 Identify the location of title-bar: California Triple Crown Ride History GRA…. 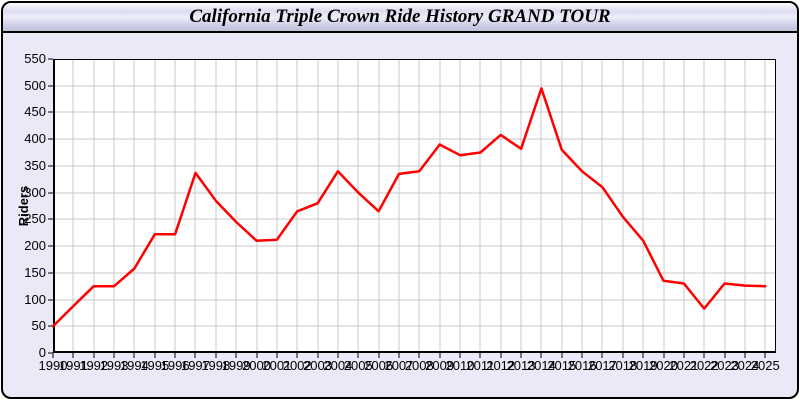
(400, 18).